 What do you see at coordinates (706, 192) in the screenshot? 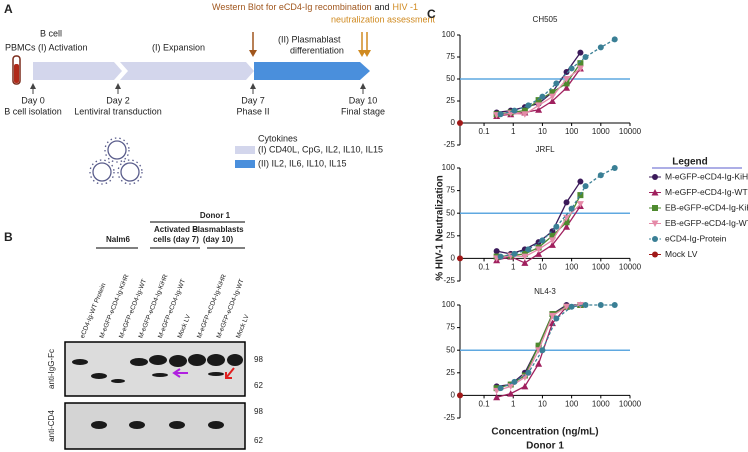
I see `legend-label: M-eGFP-eCD4-Ig-WT` at bounding box center [706, 192].